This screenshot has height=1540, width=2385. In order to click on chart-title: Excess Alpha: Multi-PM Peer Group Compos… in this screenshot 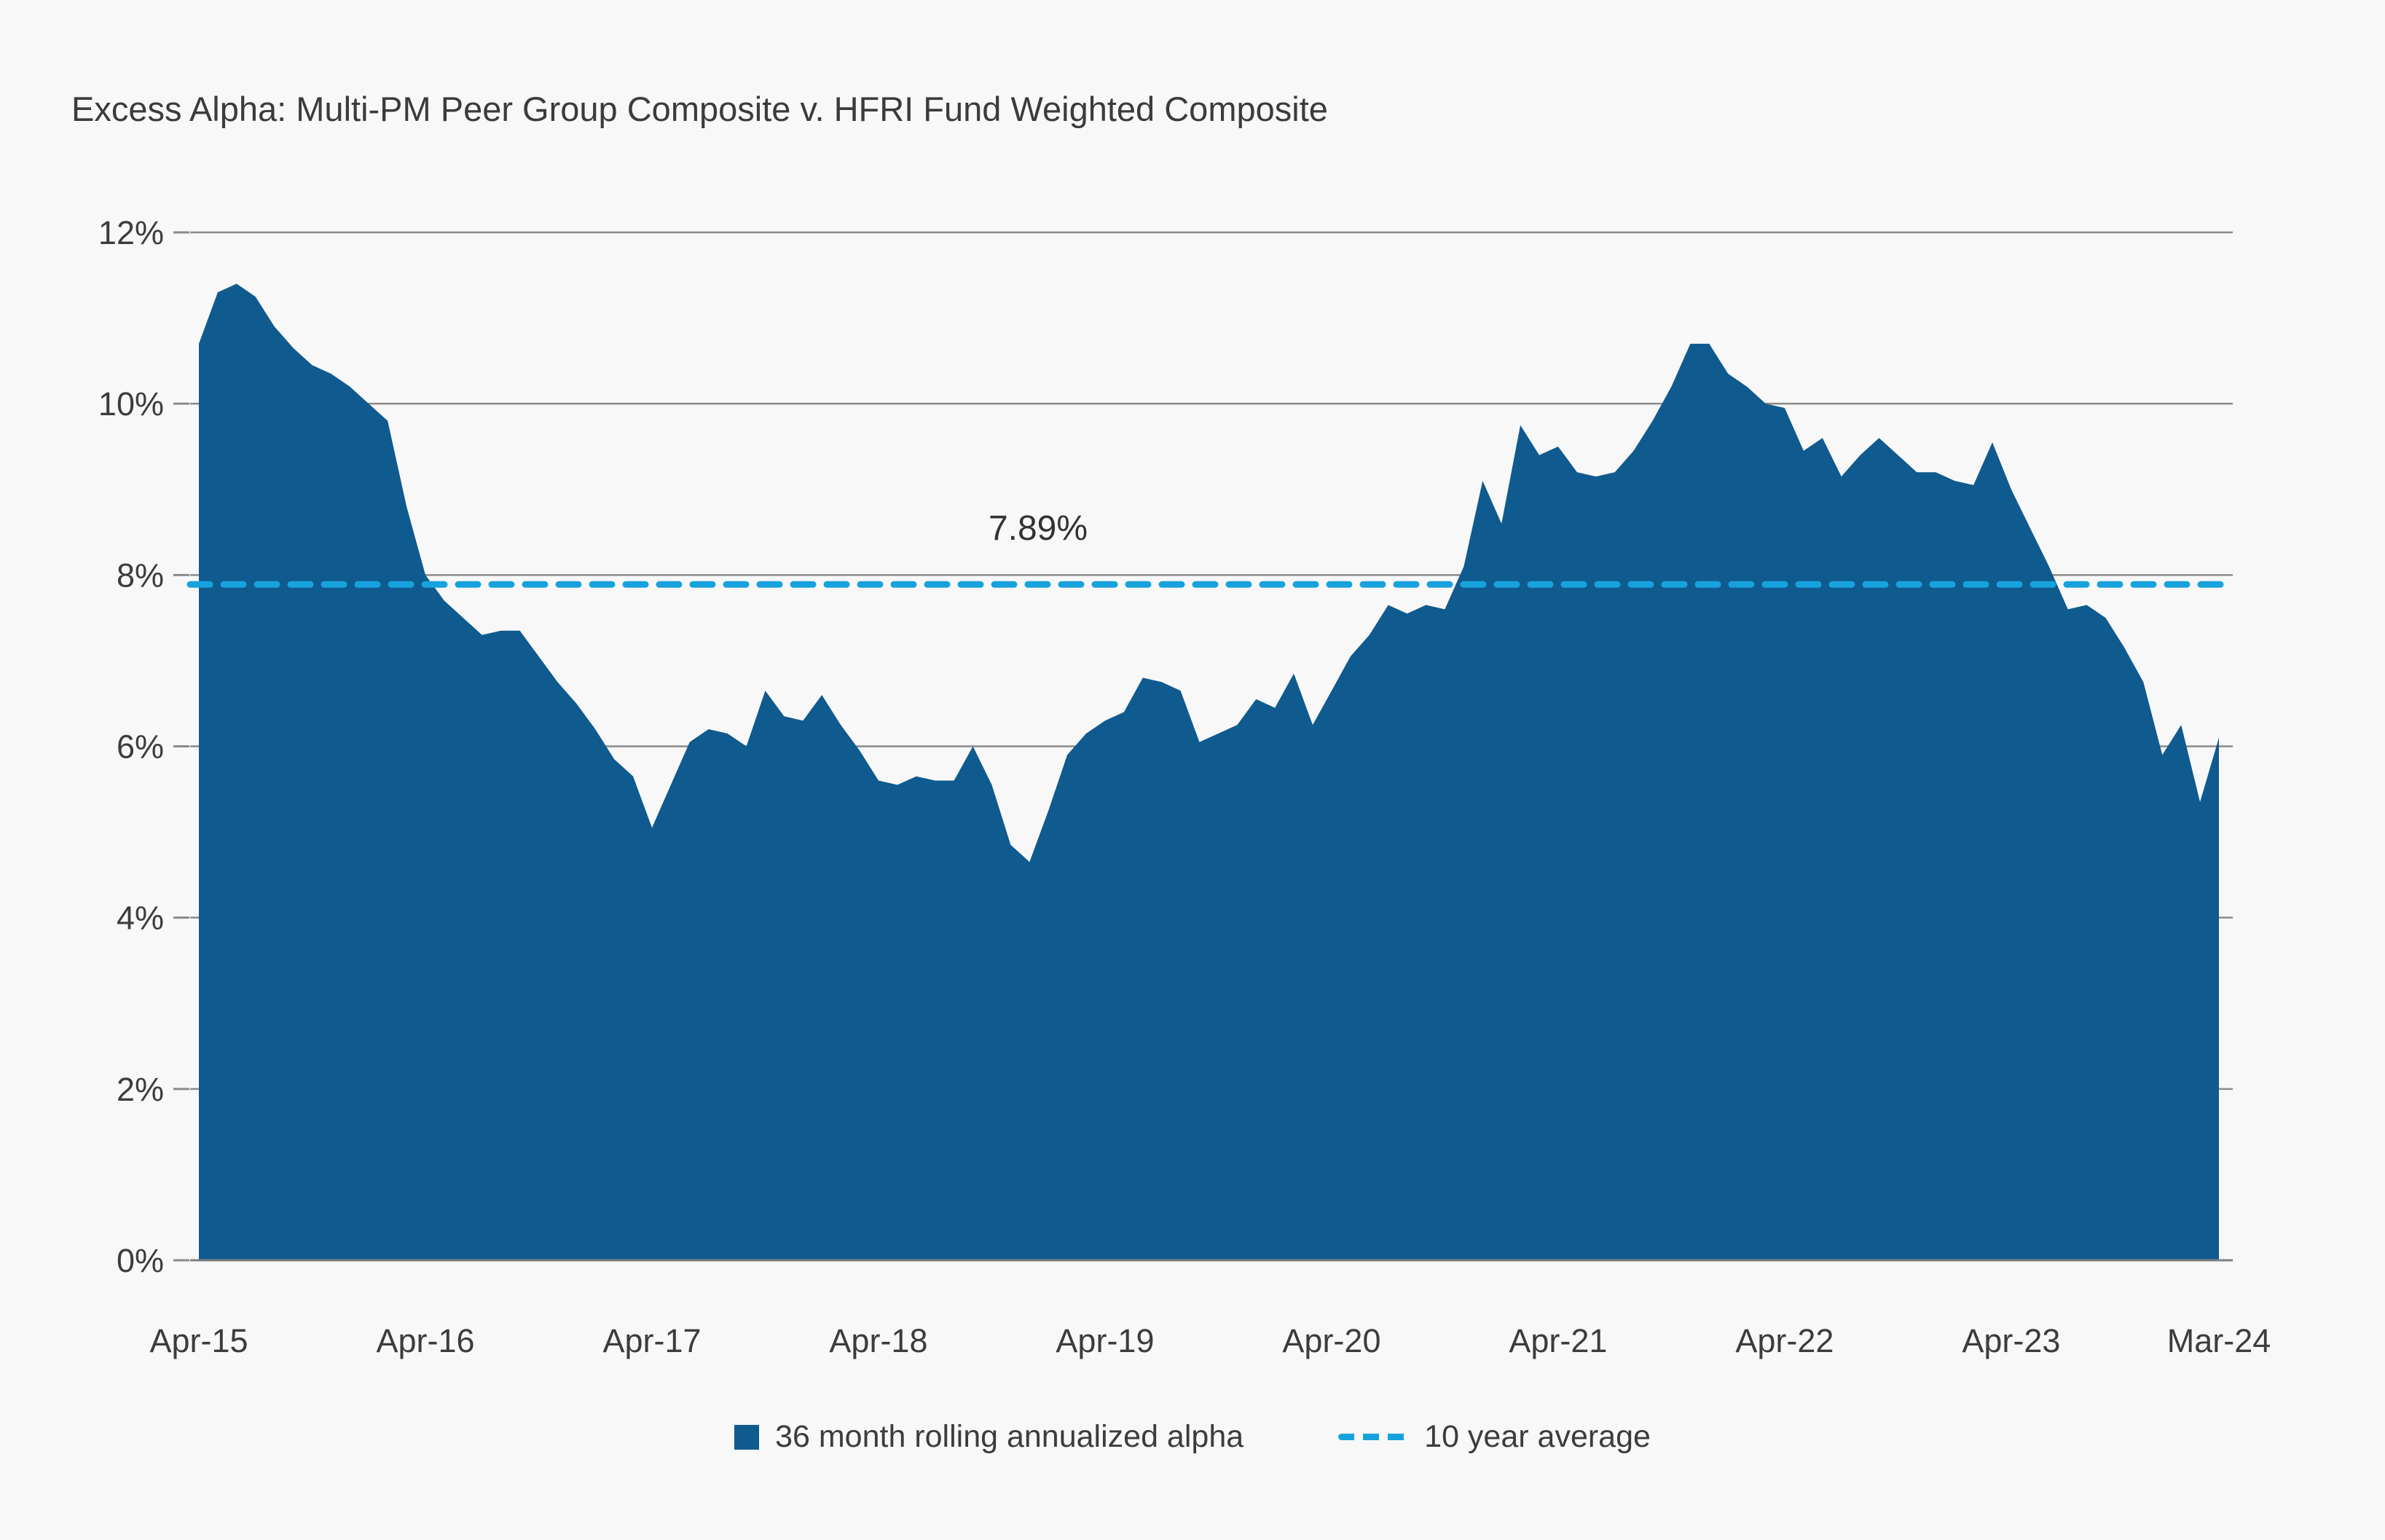, I will do `click(699, 109)`.